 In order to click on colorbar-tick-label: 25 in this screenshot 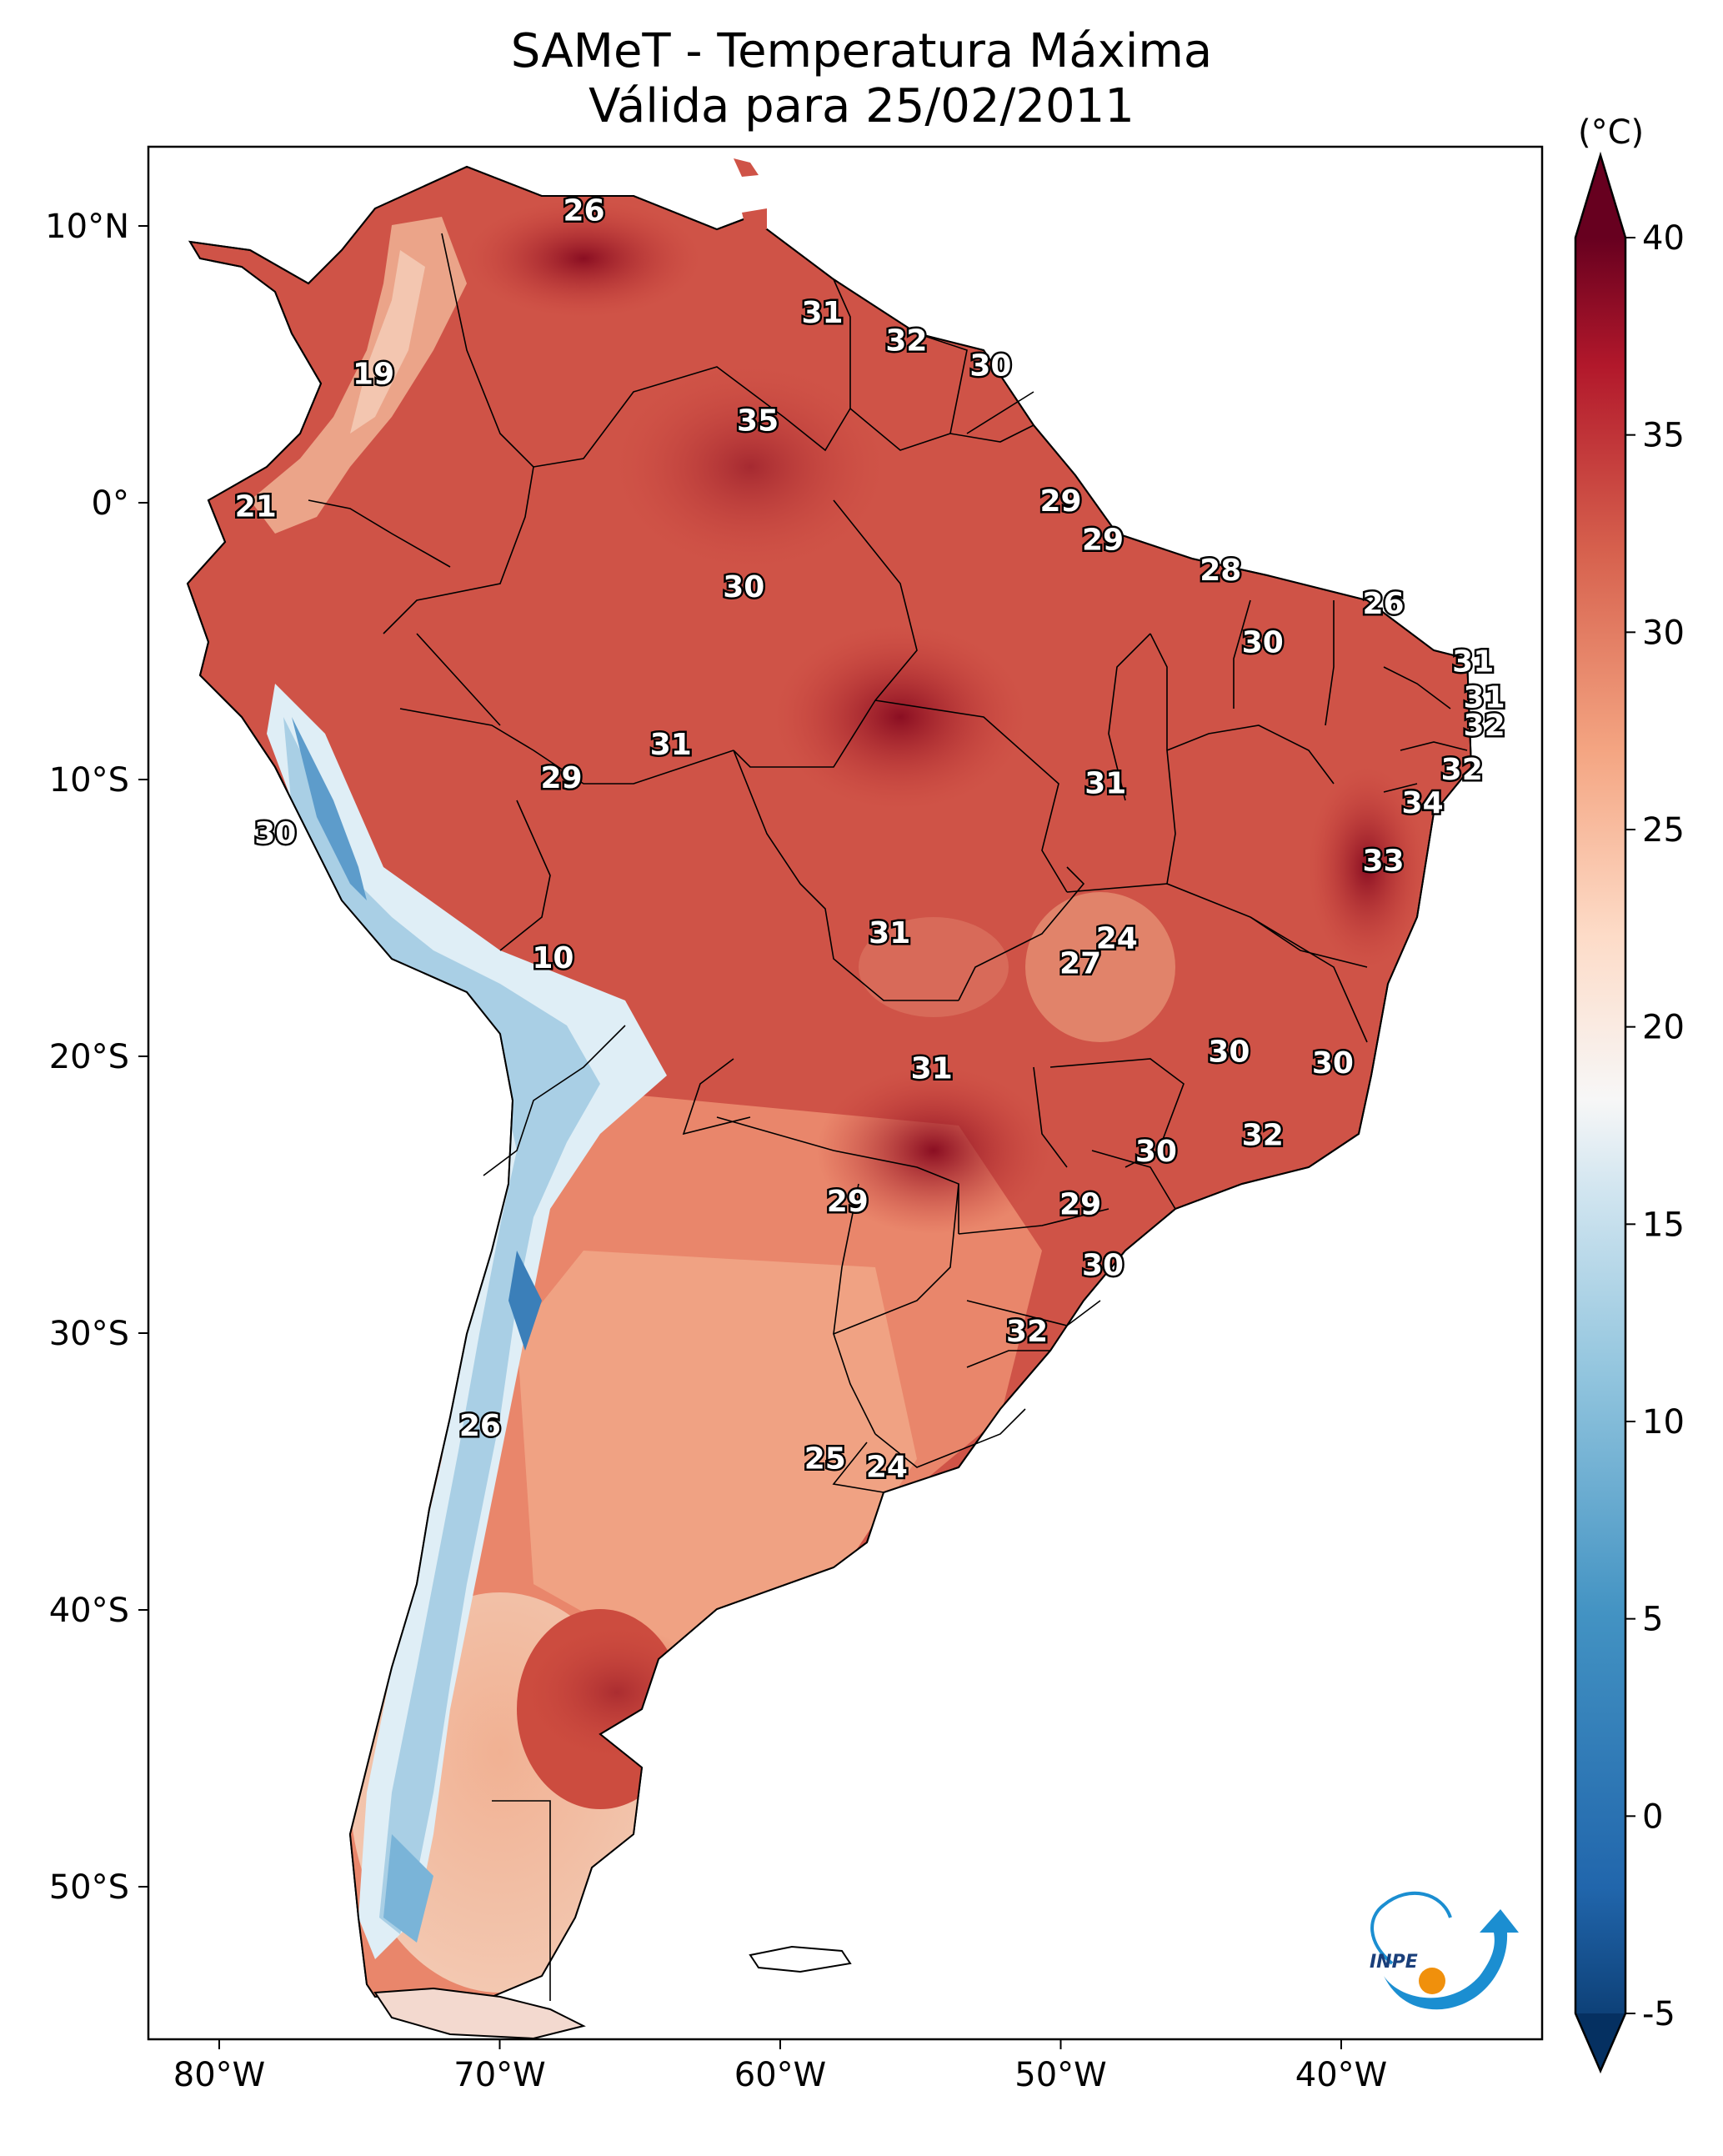, I will do `click(1663, 830)`.